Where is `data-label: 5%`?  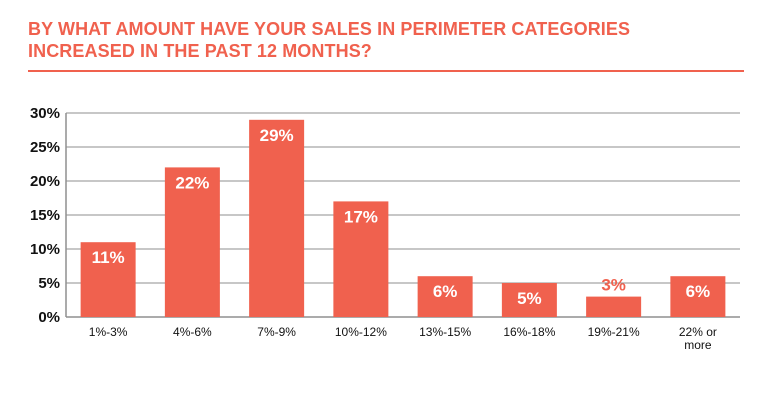 data-label: 5% is located at coordinates (529, 298).